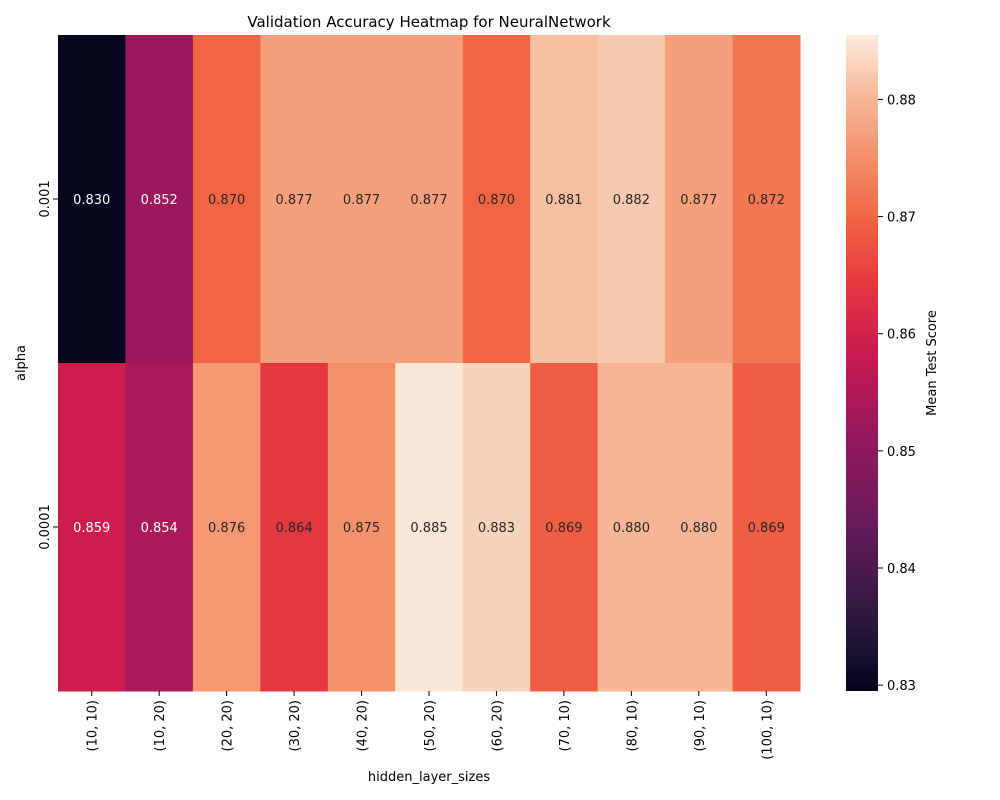  What do you see at coordinates (45, 198) in the screenshot?
I see `y-tick-label: 0.001` at bounding box center [45, 198].